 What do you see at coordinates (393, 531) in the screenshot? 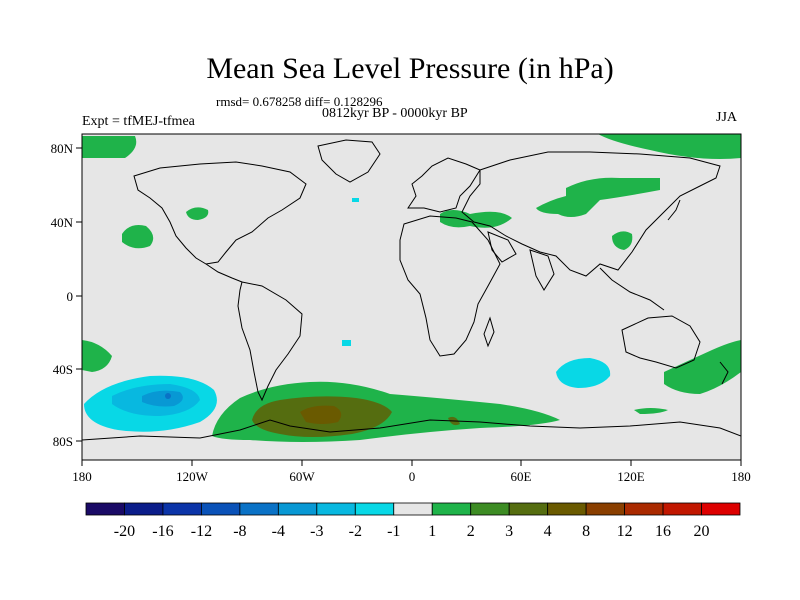
I see `colorbar-label: -1` at bounding box center [393, 531].